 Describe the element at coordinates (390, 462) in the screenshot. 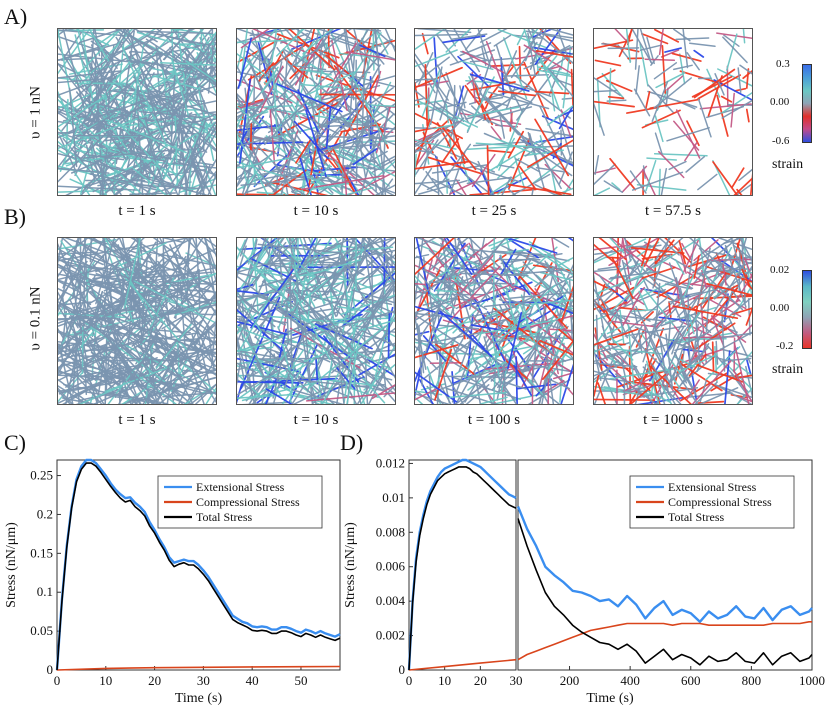

I see `d-ytick-label: 0.012` at that location.